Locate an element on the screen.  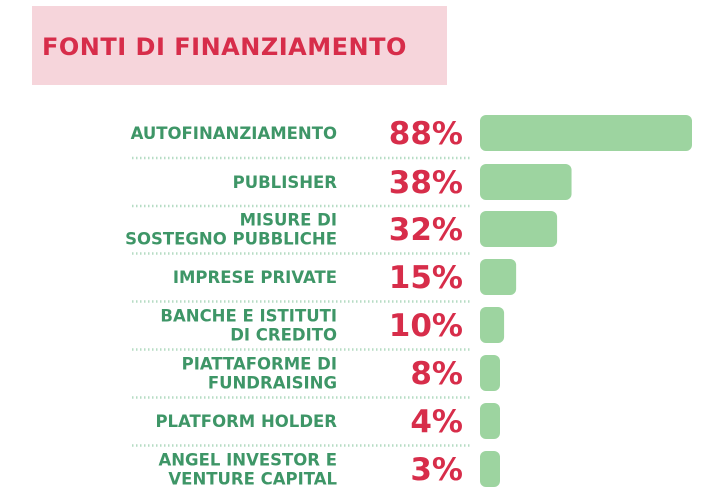
category-label: PLATFORM HOLDER is located at coordinates (246, 421).